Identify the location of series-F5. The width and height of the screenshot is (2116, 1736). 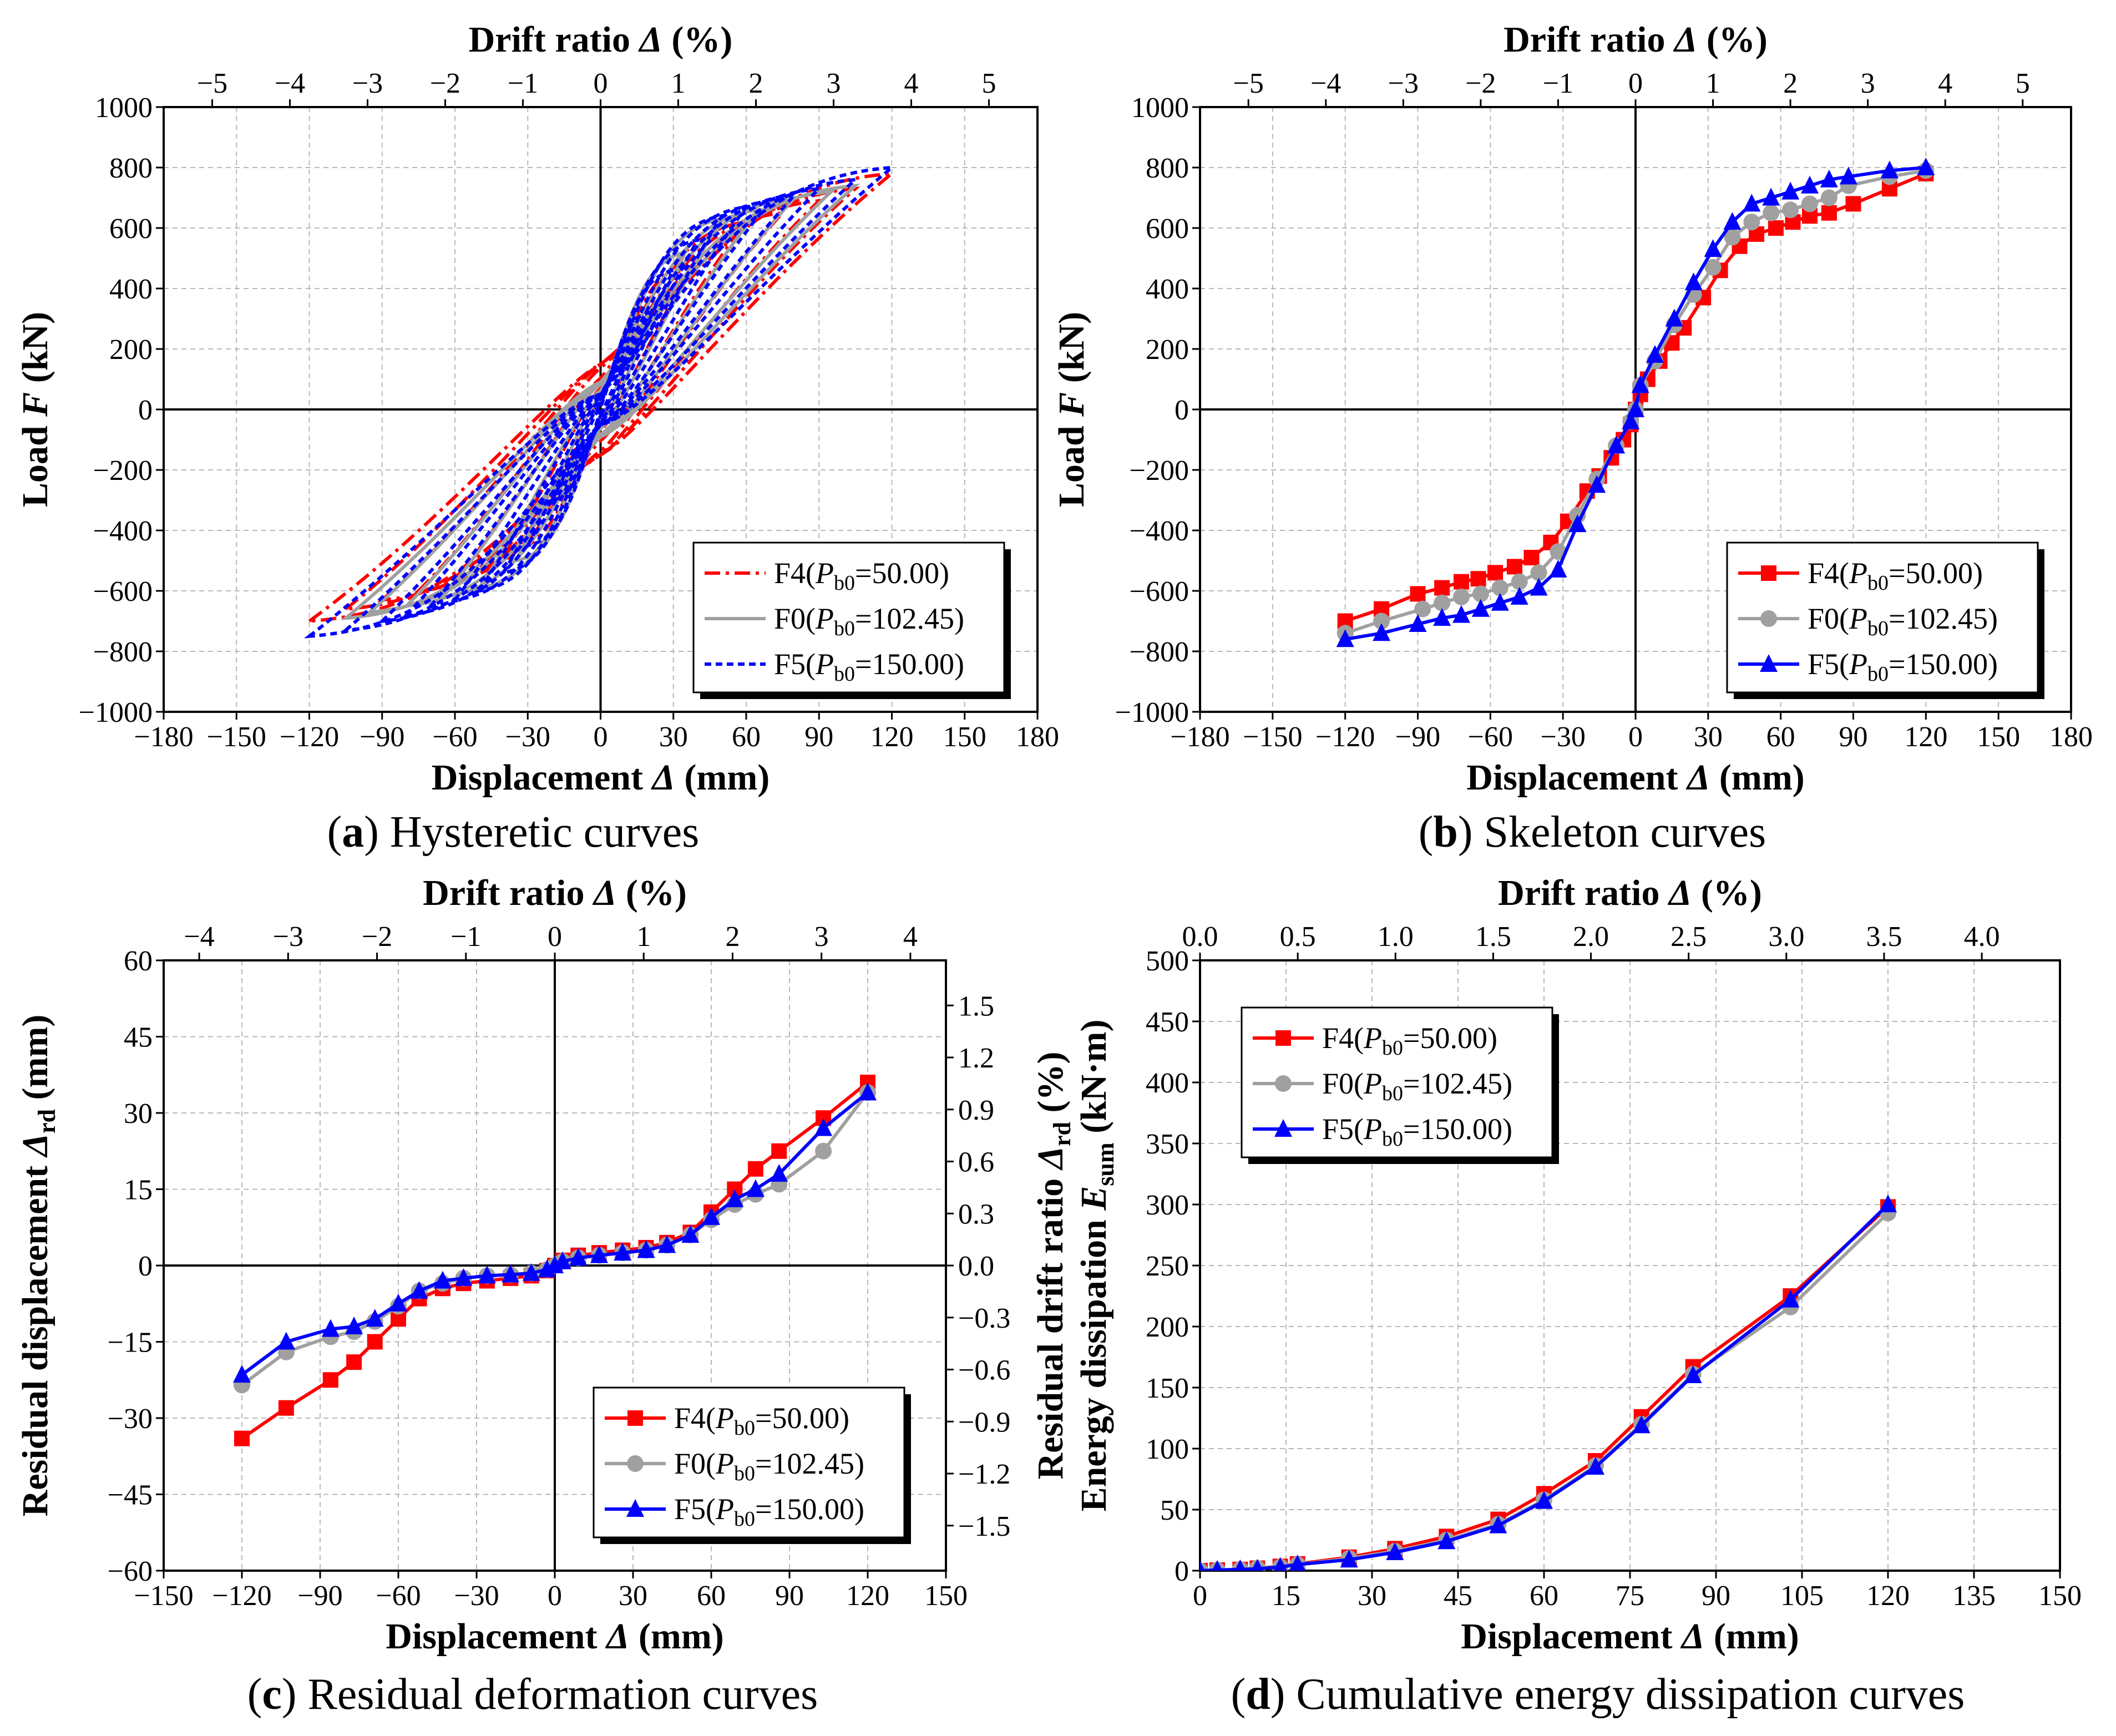
(1635, 403).